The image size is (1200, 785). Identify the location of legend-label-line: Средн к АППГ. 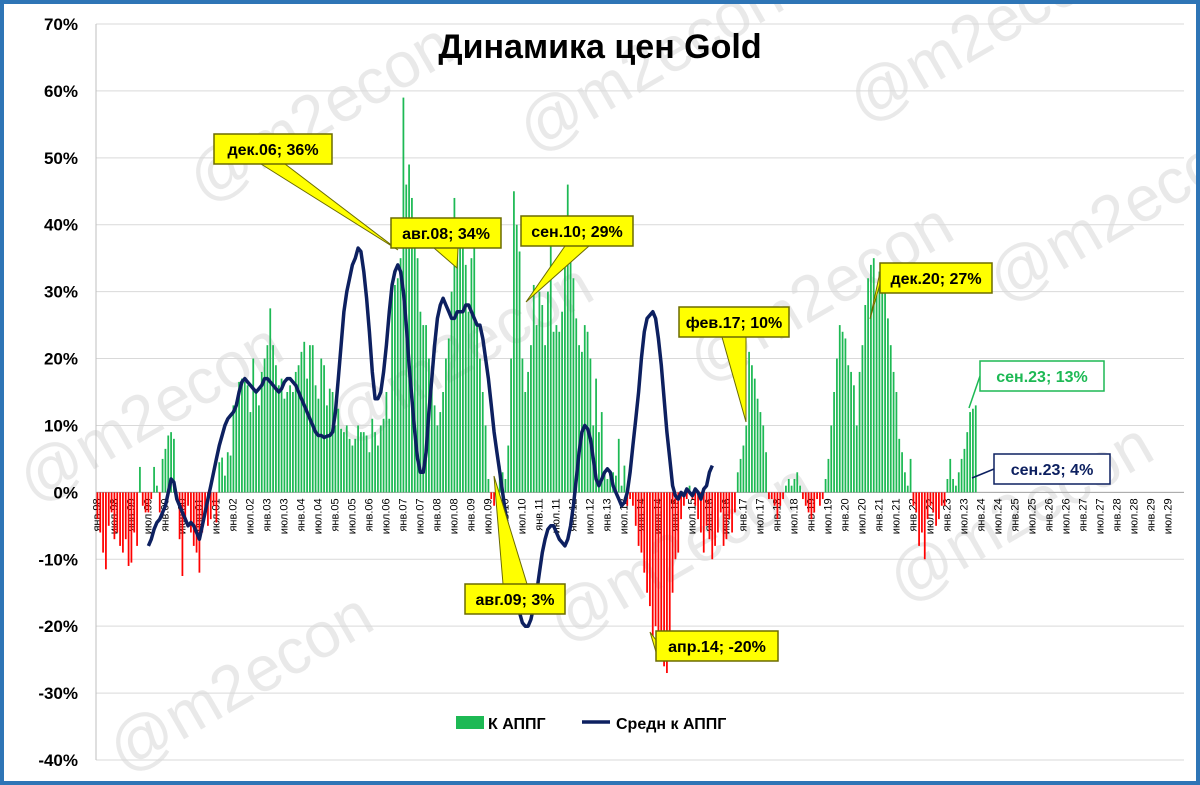
(671, 724).